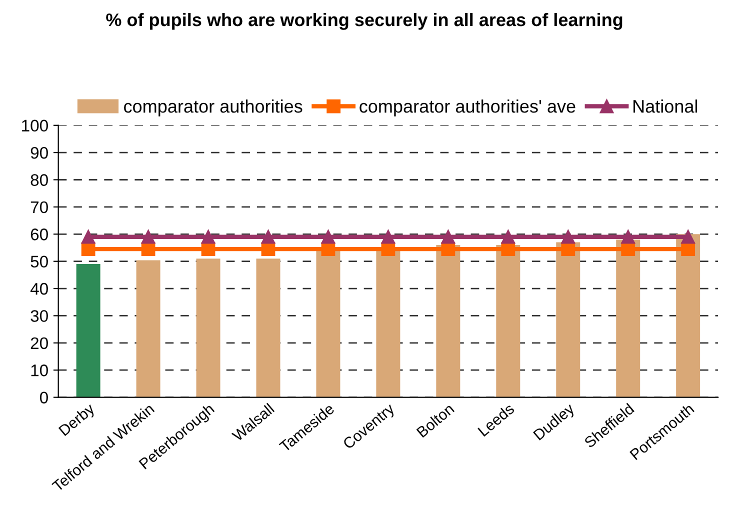 The image size is (729, 518). Describe the element at coordinates (666, 106) in the screenshot. I see `legend-label: National` at that location.